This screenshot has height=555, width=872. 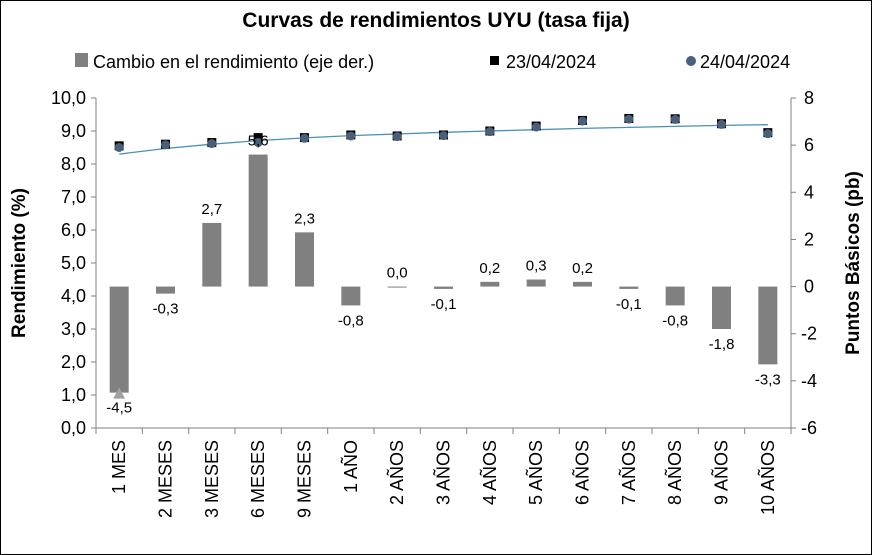 I want to click on y-left-tick-label: 8,0, so click(x=73, y=164).